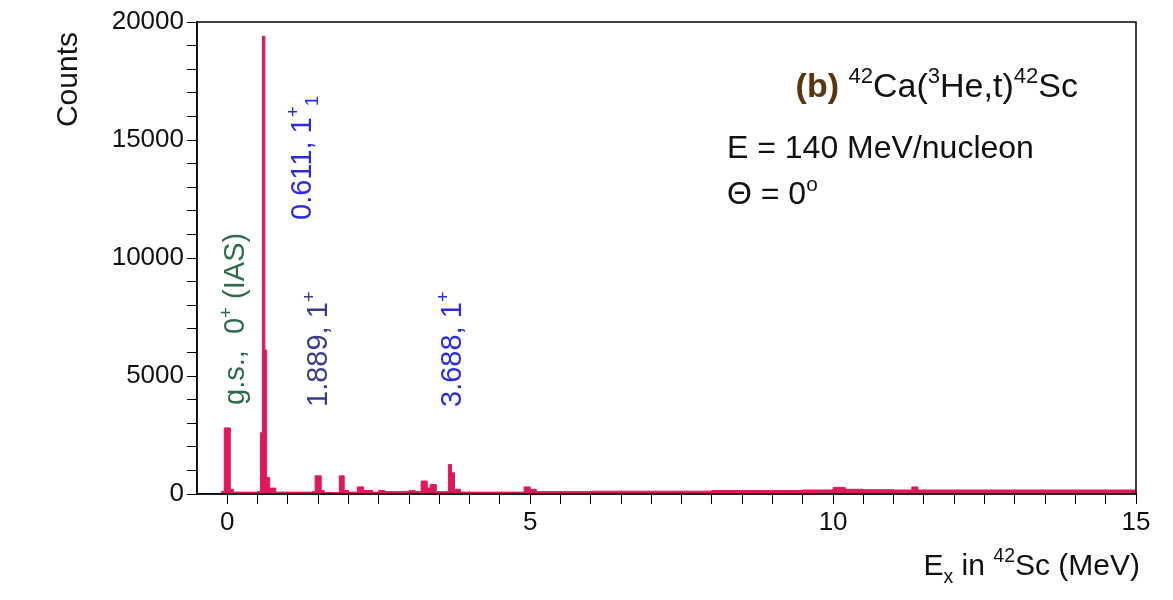 This screenshot has height=600, width=1173. Describe the element at coordinates (1136, 520) in the screenshot. I see `x-tick-label: 15` at that location.